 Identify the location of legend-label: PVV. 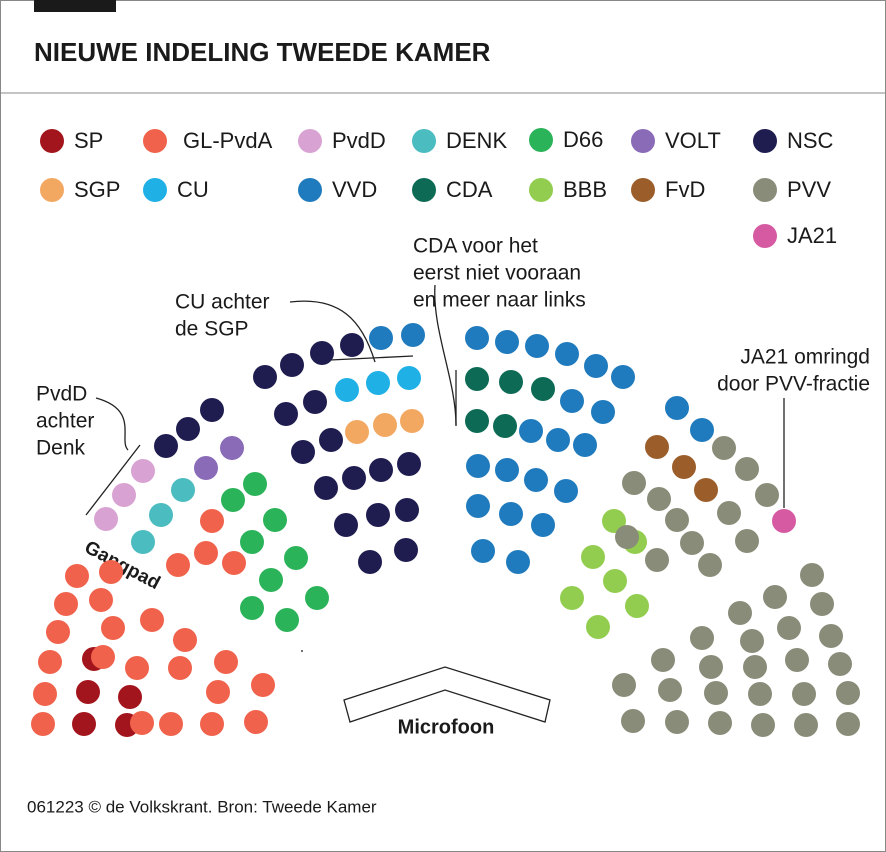
(809, 189).